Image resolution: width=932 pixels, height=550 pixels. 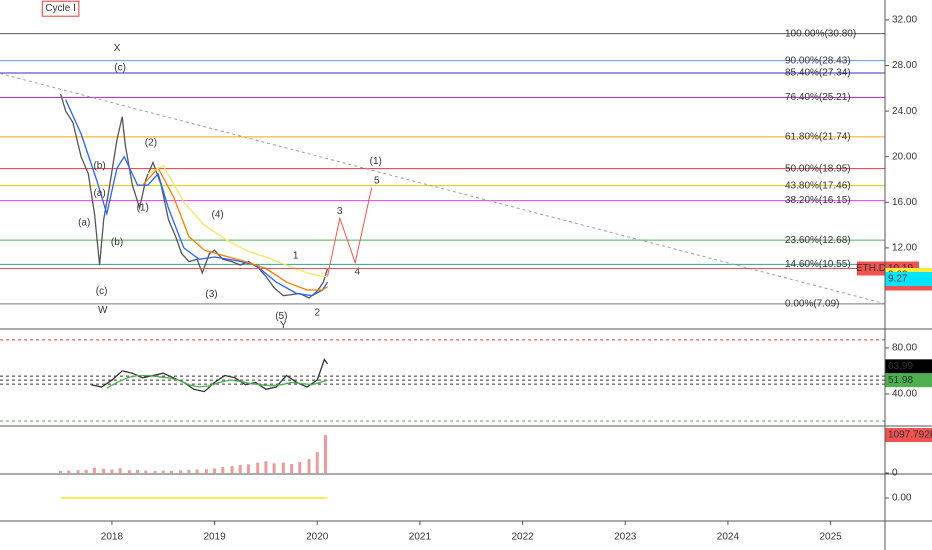 What do you see at coordinates (112, 537) in the screenshot?
I see `x-tick-label: 2018` at bounding box center [112, 537].